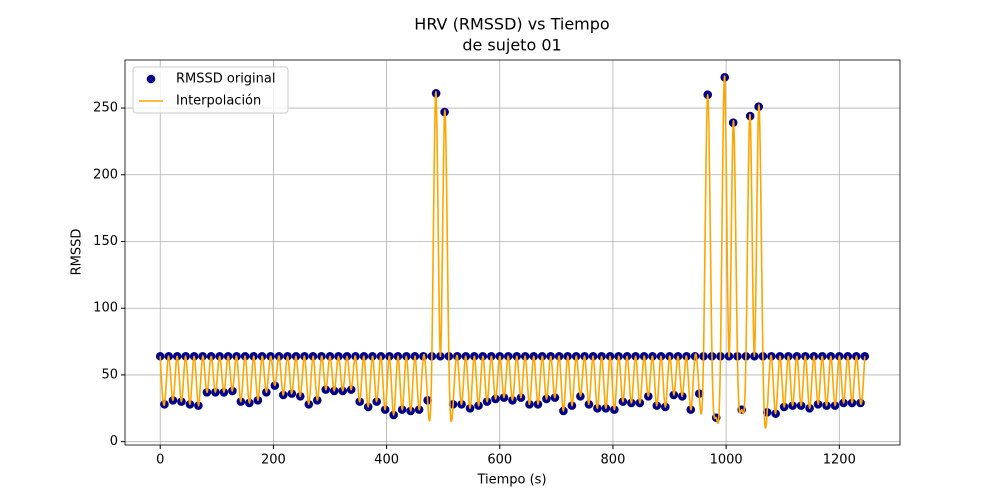  I want to click on legend-label: RMSSD original, so click(226, 79).